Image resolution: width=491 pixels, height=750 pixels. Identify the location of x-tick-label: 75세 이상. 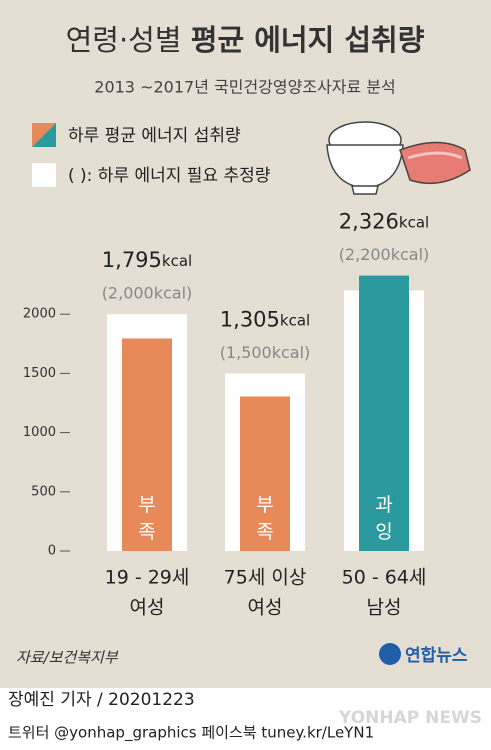
(265, 578).